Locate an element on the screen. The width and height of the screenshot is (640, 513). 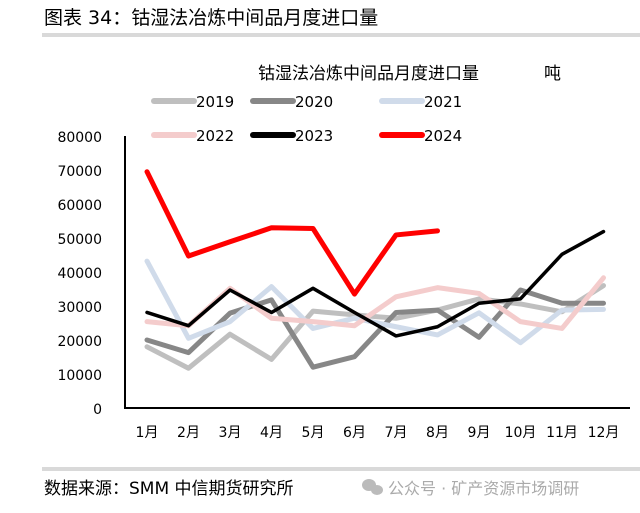
legend-label: 2020 is located at coordinates (314, 102).